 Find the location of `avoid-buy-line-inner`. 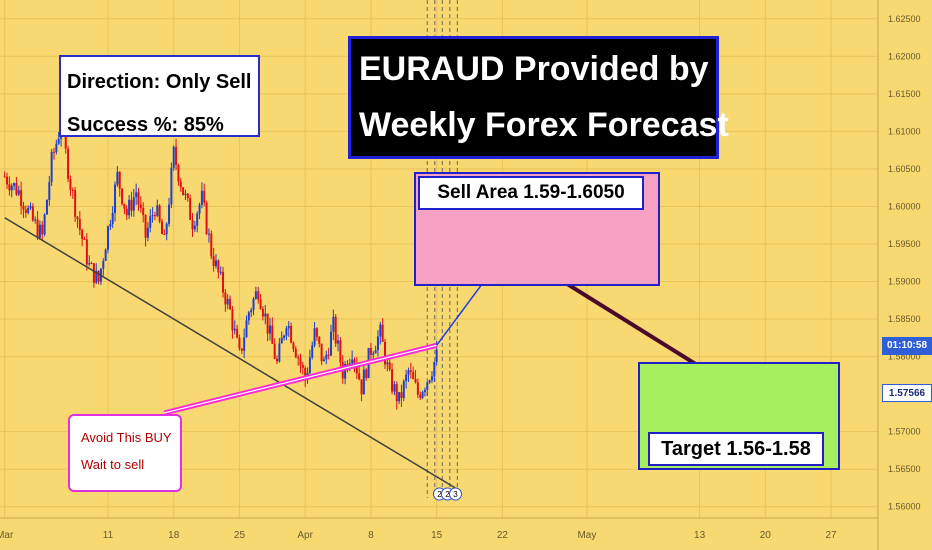

avoid-buy-line-inner is located at coordinates (300, 379).